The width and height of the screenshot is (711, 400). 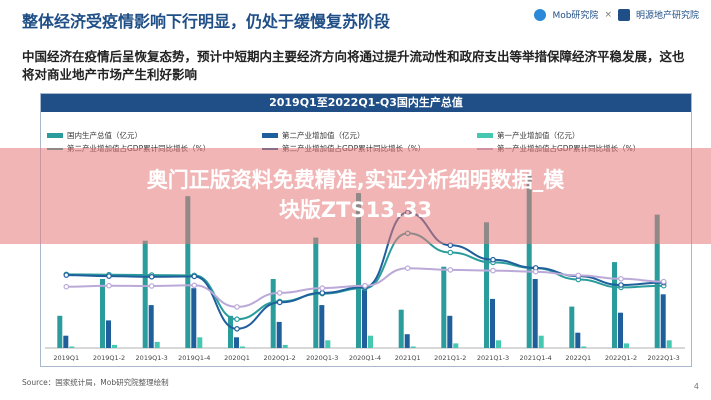 What do you see at coordinates (540, 14) in the screenshot?
I see `mob-logo-icon` at bounding box center [540, 14].